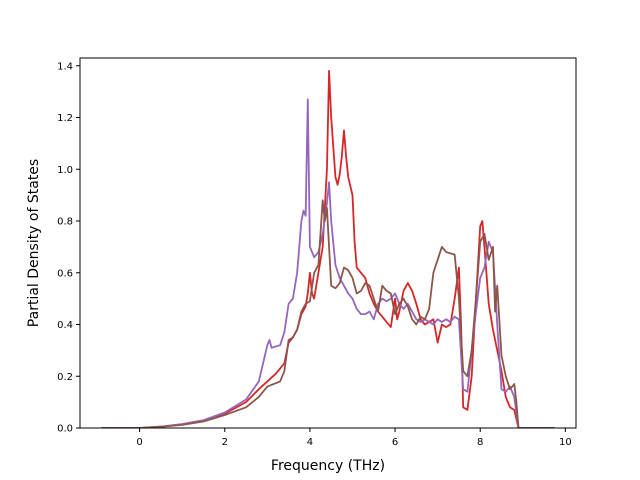  I want to click on y-tick-label: 0.6, so click(65, 273).